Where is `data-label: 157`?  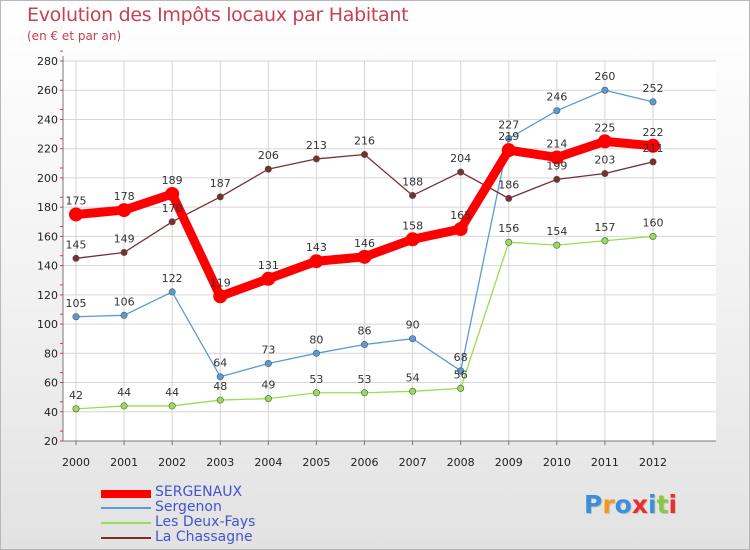 data-label: 157 is located at coordinates (604, 227).